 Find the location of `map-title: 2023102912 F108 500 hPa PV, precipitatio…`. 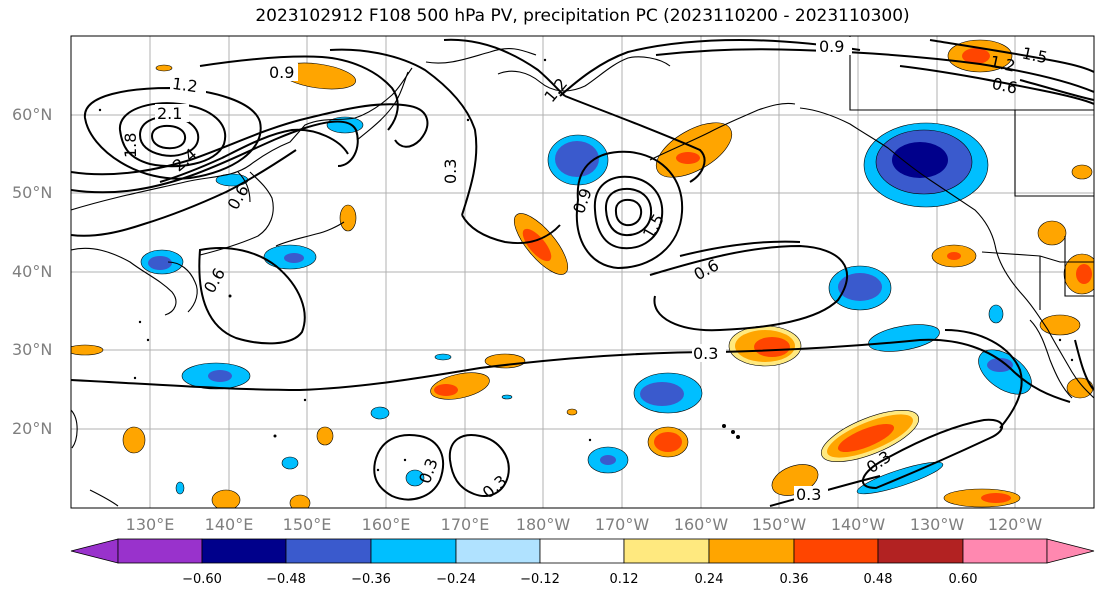

map-title: 2023102912 F108 500 hPa PV, precipitatio… is located at coordinates (582, 16).